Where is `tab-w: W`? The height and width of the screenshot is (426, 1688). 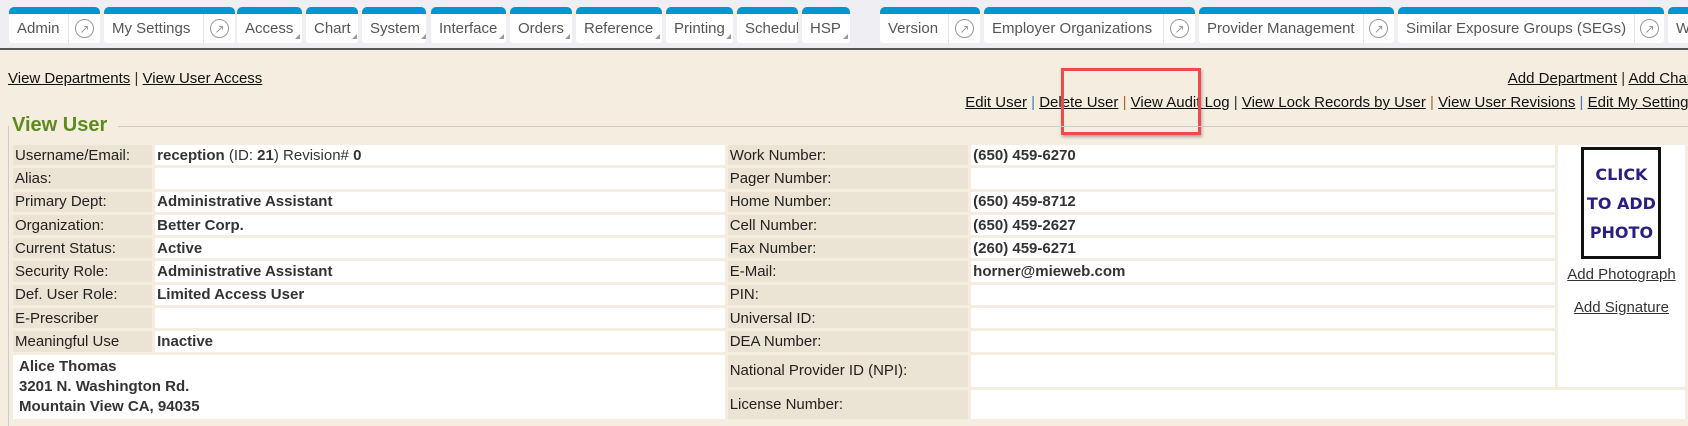
tab-w: W is located at coordinates (1678, 25).